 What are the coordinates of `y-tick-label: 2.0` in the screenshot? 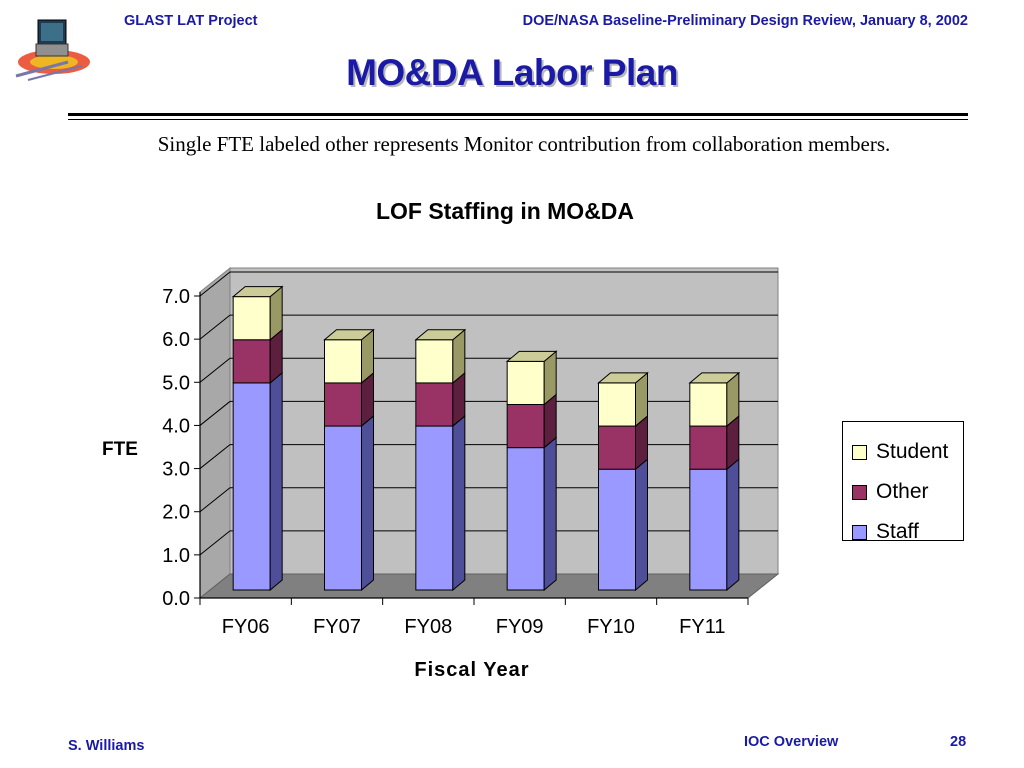 It's located at (176, 513).